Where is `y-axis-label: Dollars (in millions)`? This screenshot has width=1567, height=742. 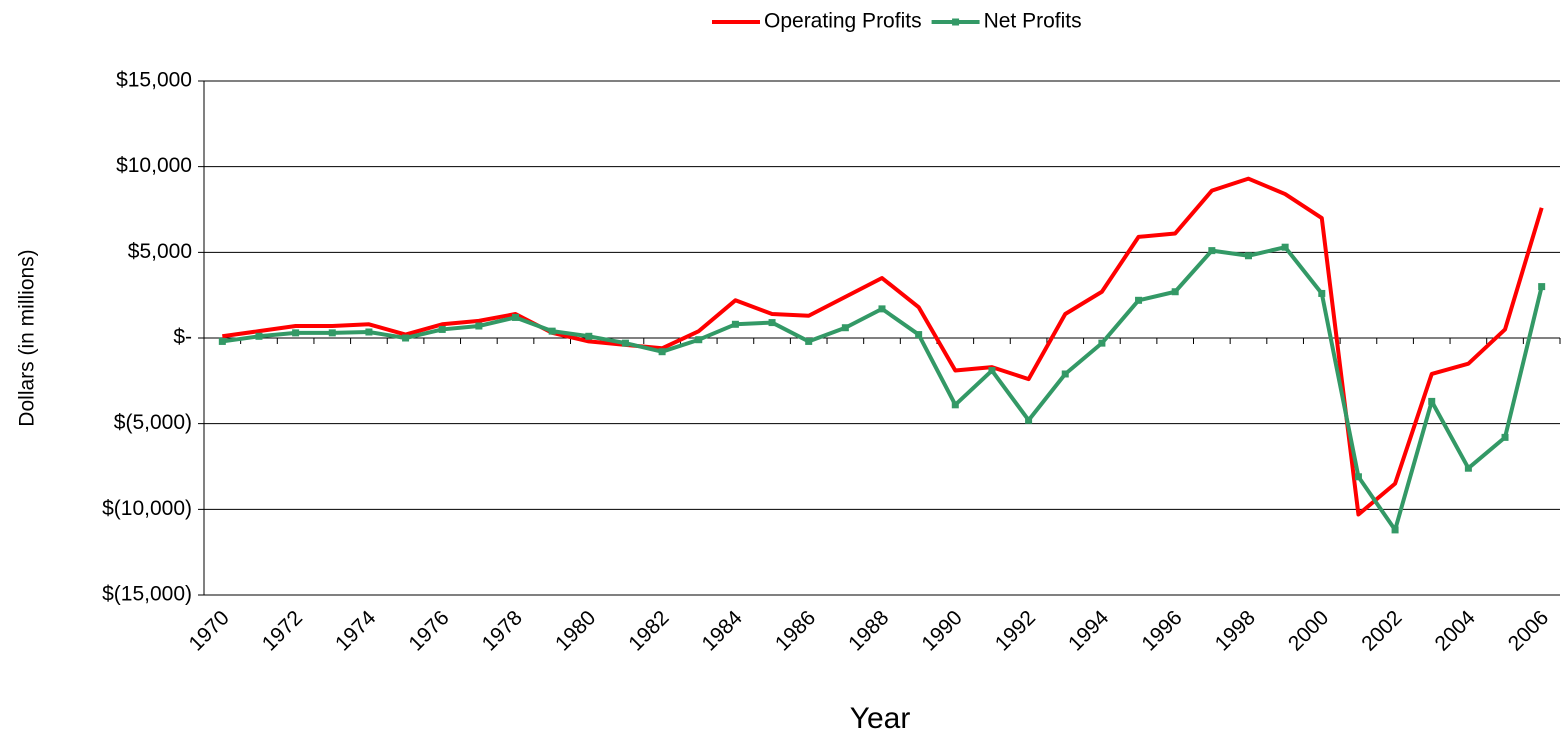 y-axis-label: Dollars (in millions) is located at coordinates (27, 337).